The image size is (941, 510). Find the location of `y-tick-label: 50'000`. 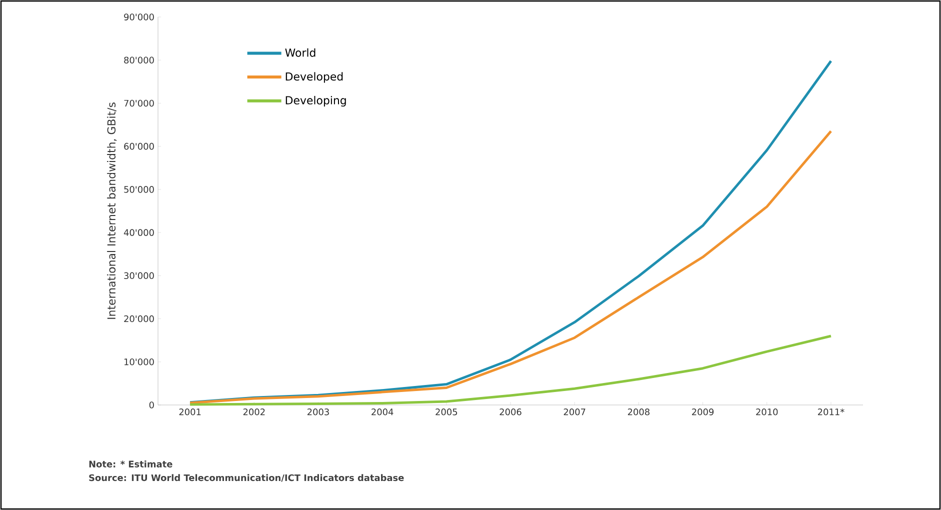

y-tick-label: 50'000 is located at coordinates (139, 189).